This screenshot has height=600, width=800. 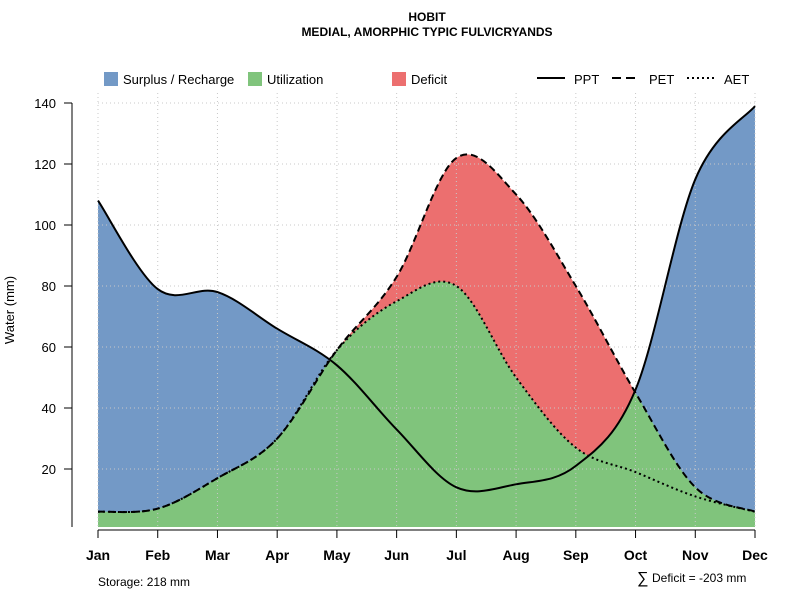 I want to click on legend-label-aet: AET, so click(x=736, y=79).